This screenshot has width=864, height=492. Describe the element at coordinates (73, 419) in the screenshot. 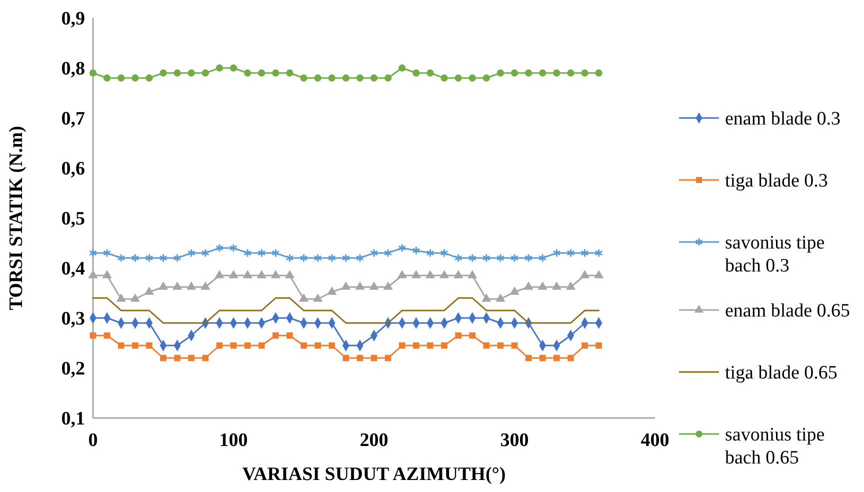

I see `y-tick-label: 0,1` at that location.